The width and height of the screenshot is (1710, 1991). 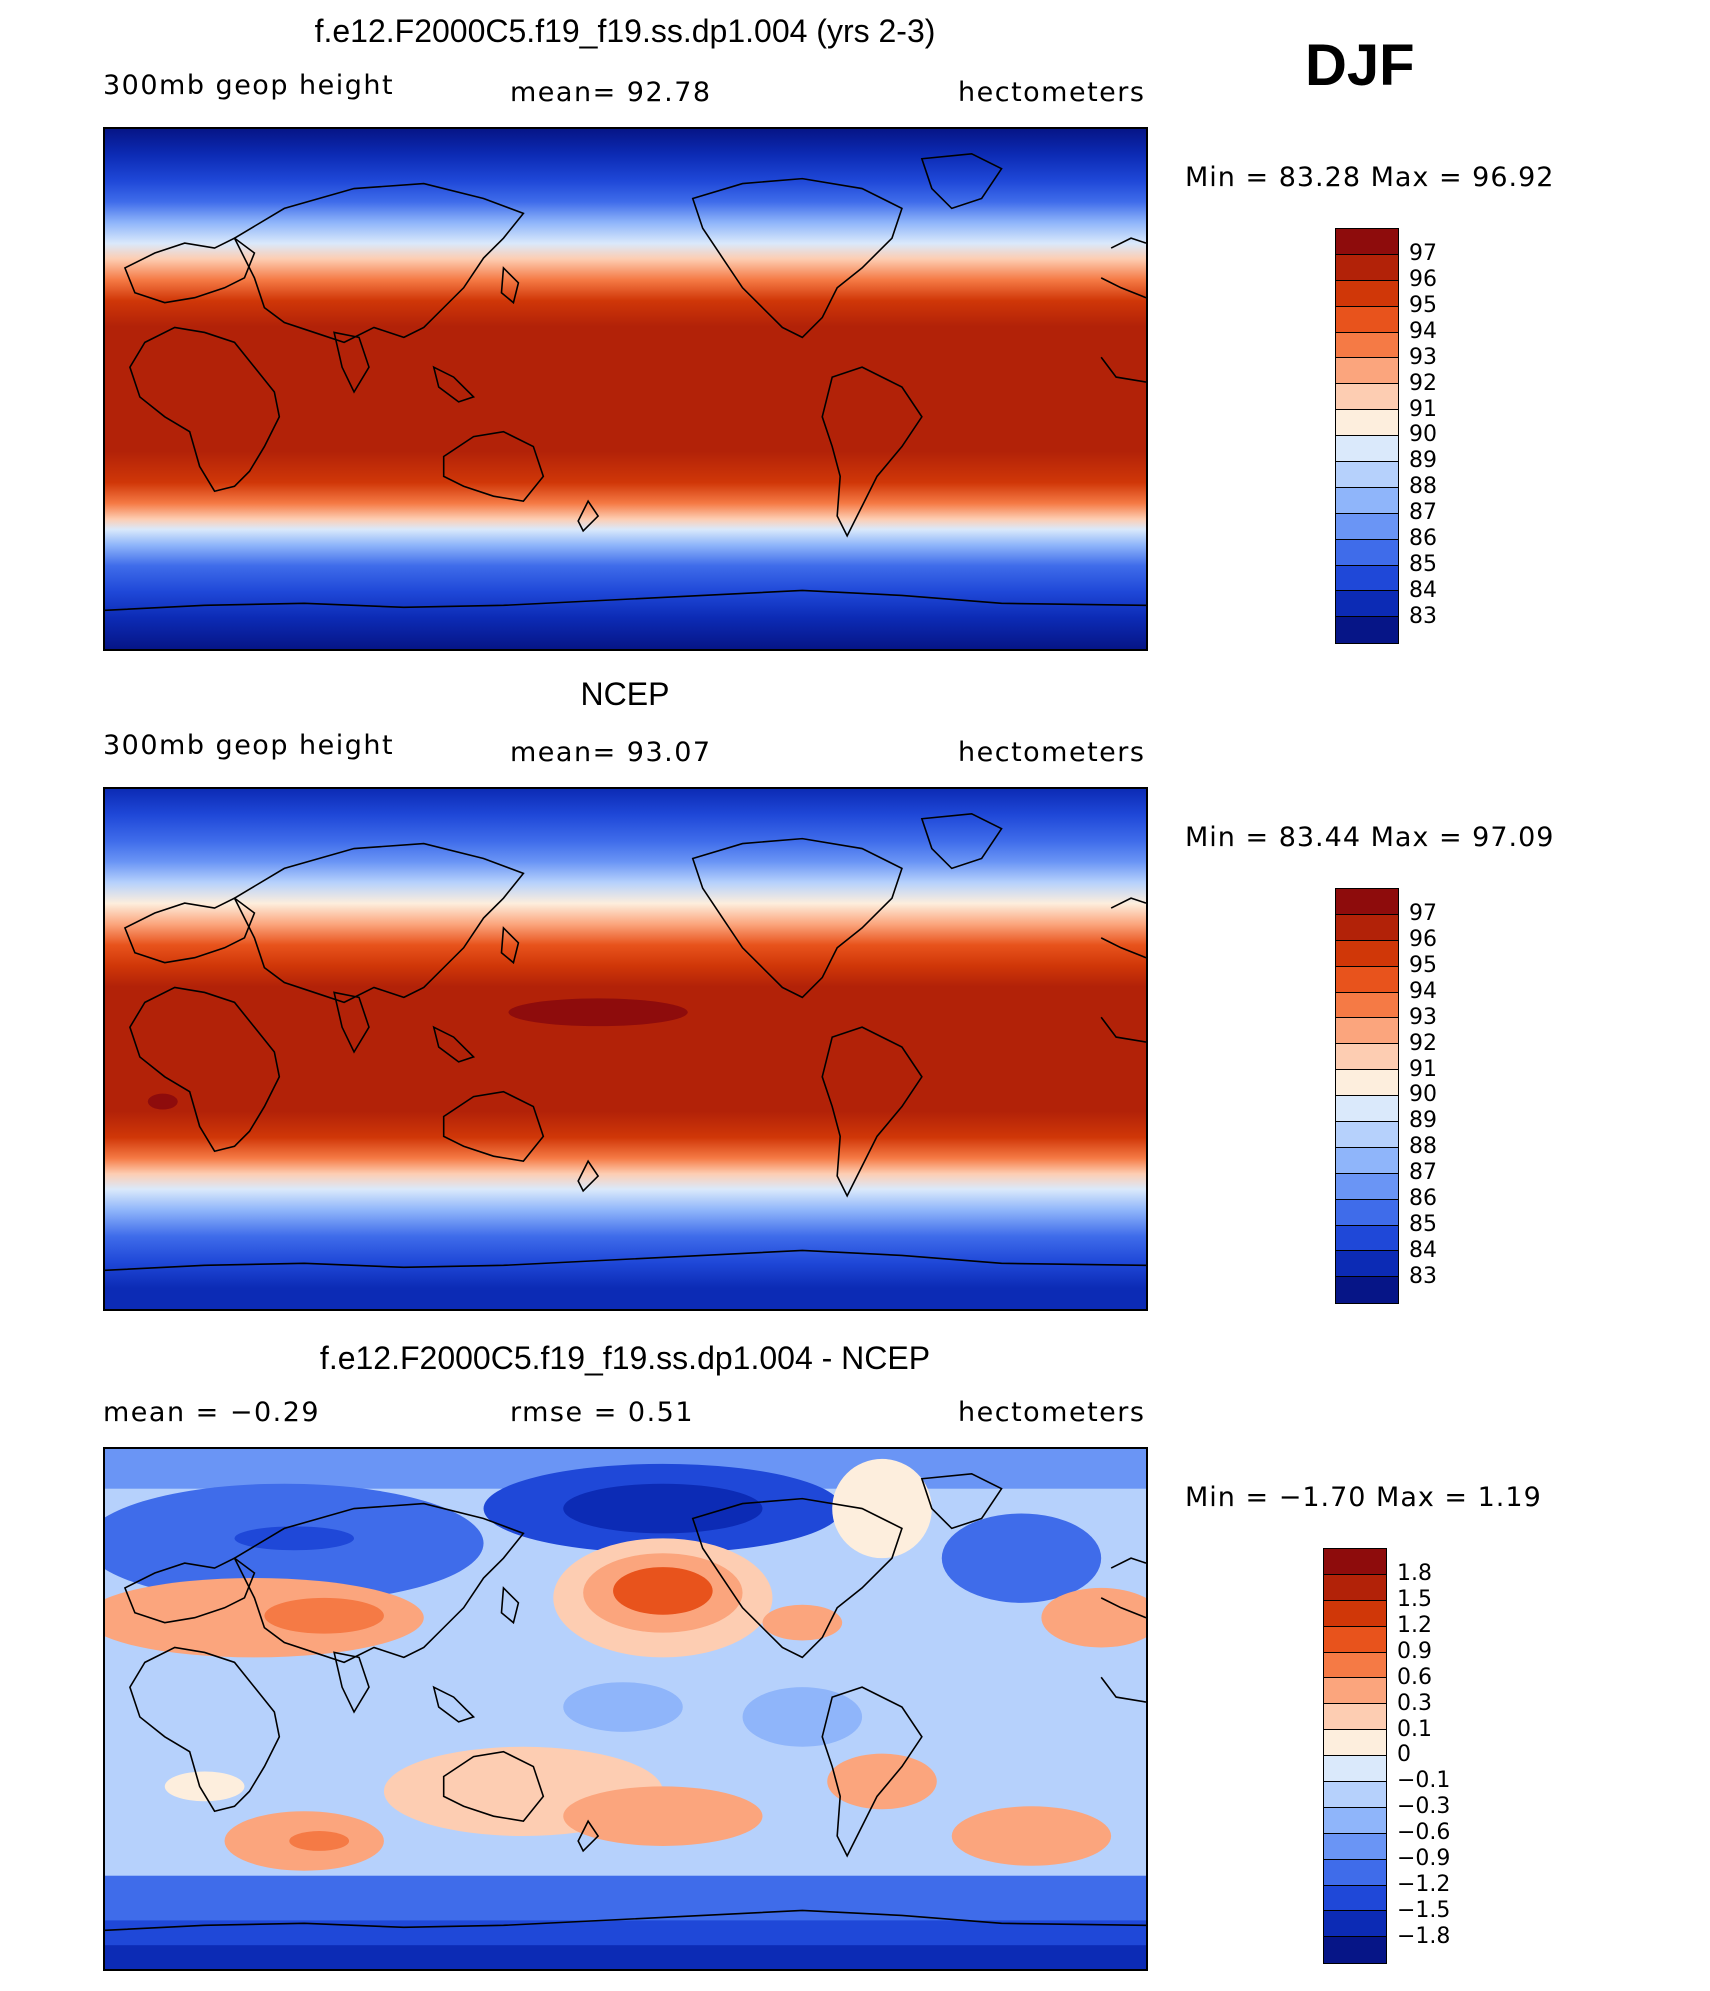 I want to click on panel3-mean-label: mean = −0.29, so click(x=212, y=1412).